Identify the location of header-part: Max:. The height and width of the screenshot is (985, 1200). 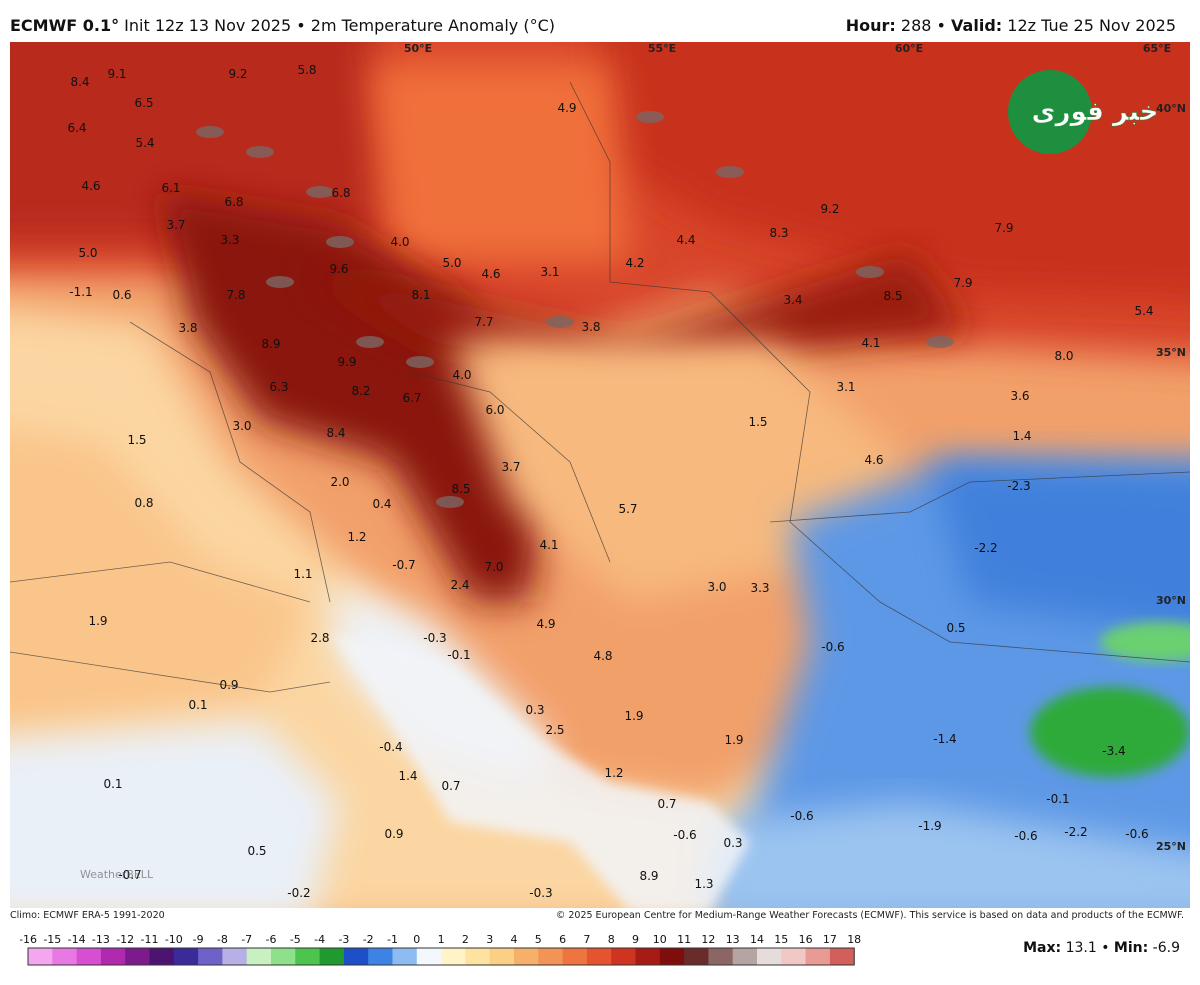
(1042, 948).